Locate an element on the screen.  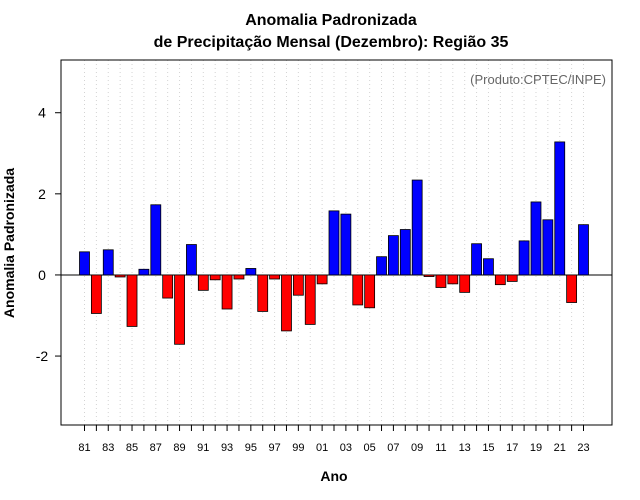
xtick-label: 15 is located at coordinates (488, 448).